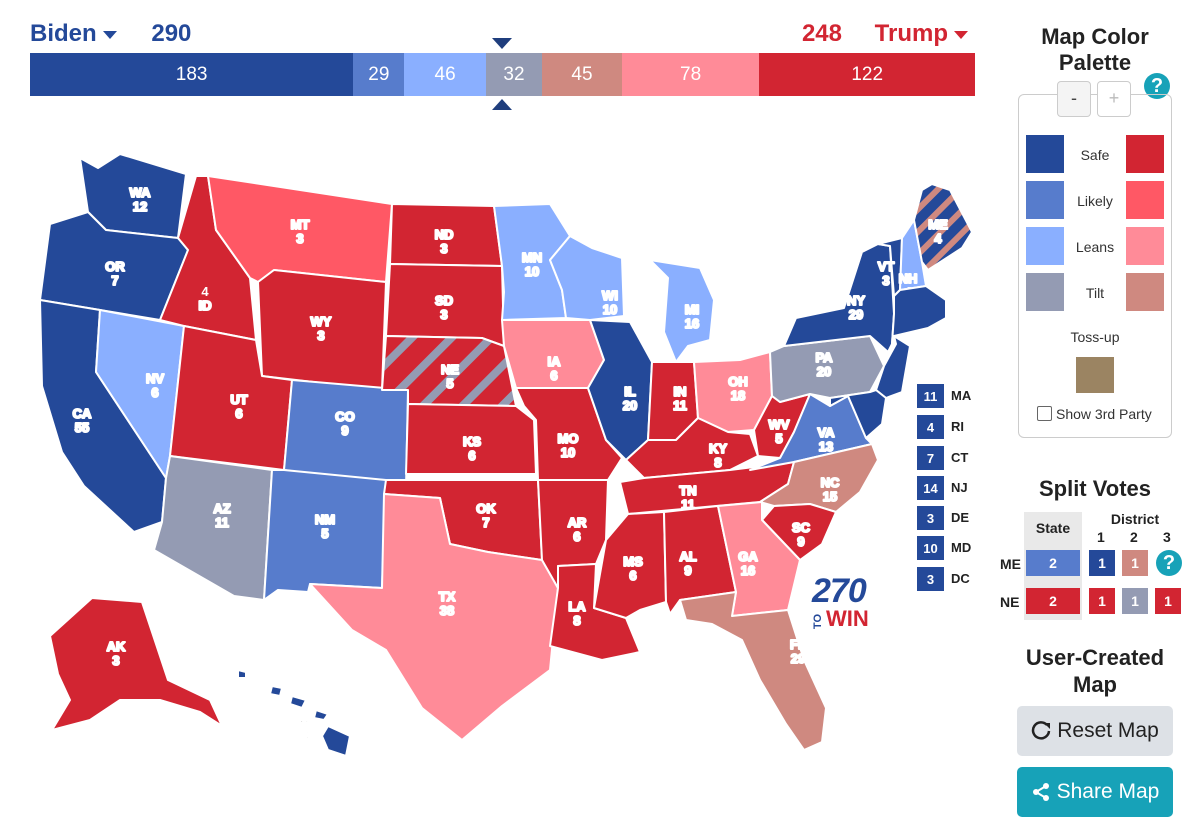 The width and height of the screenshot is (1200, 828). Describe the element at coordinates (1045, 154) in the screenshot. I see `swatch-safe-d` at that location.